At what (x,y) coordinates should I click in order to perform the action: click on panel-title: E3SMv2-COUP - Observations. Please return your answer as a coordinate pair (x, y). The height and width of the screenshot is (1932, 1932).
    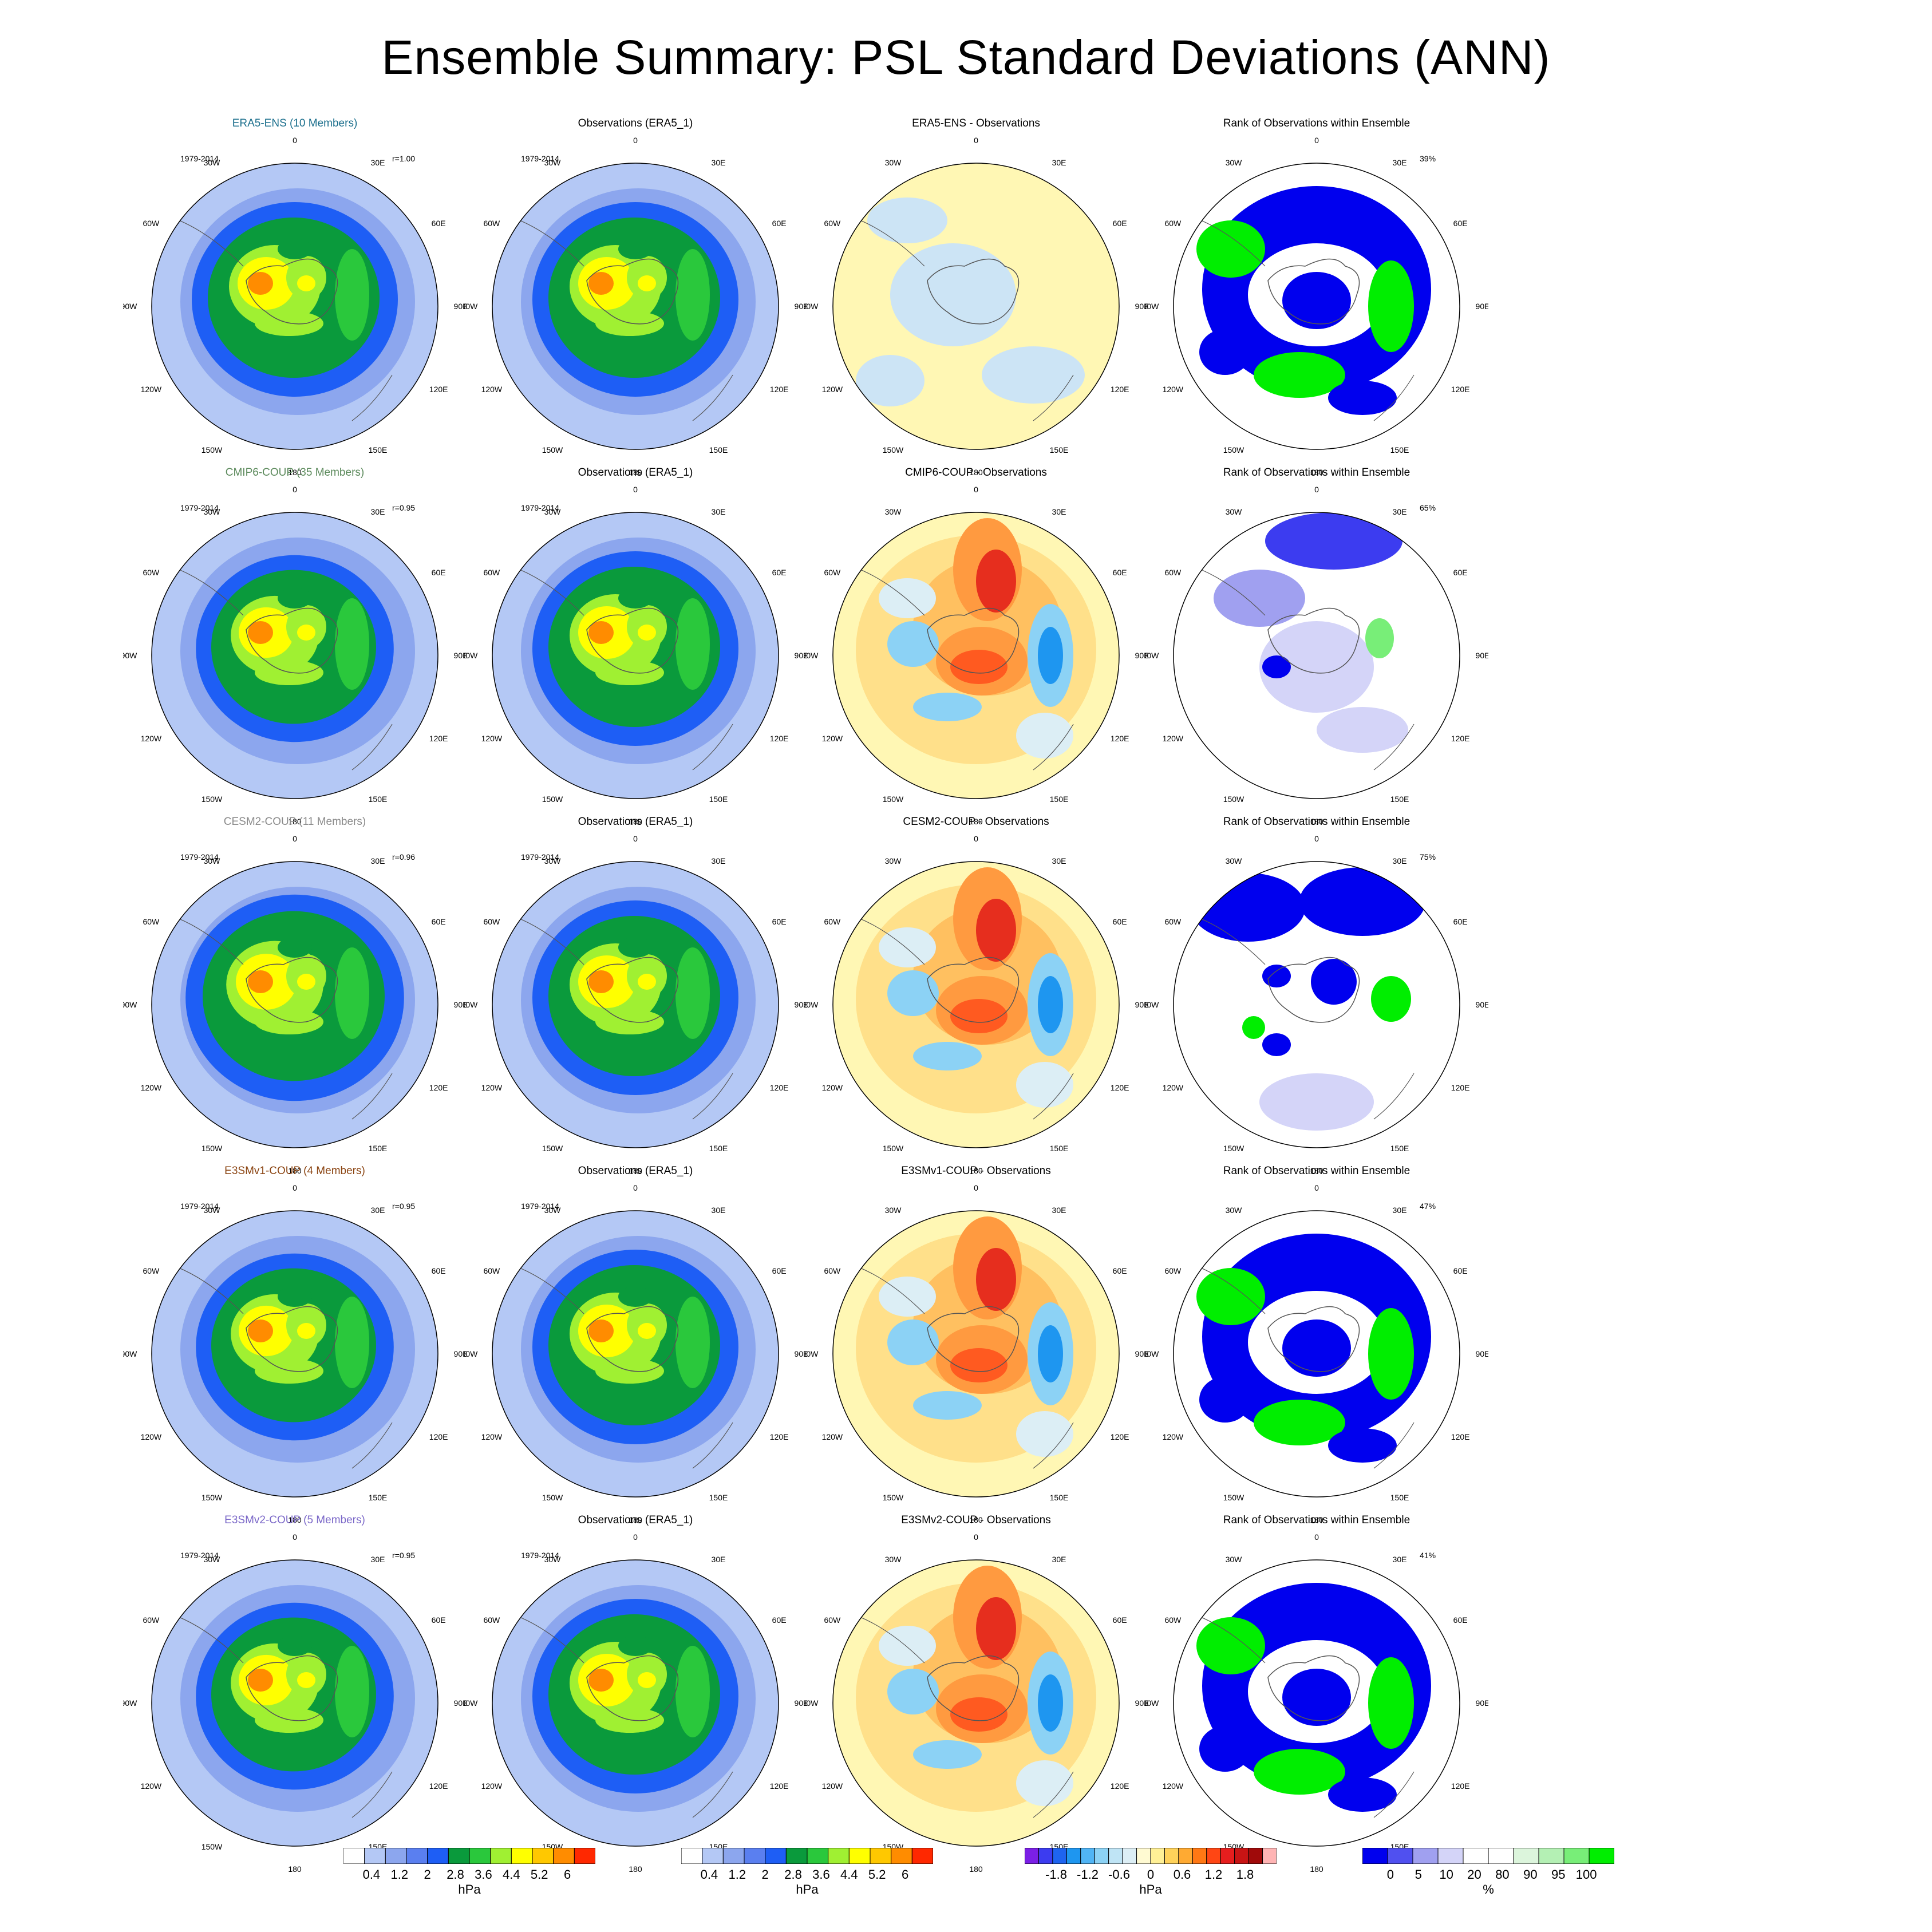
    Looking at the image, I should click on (976, 1520).